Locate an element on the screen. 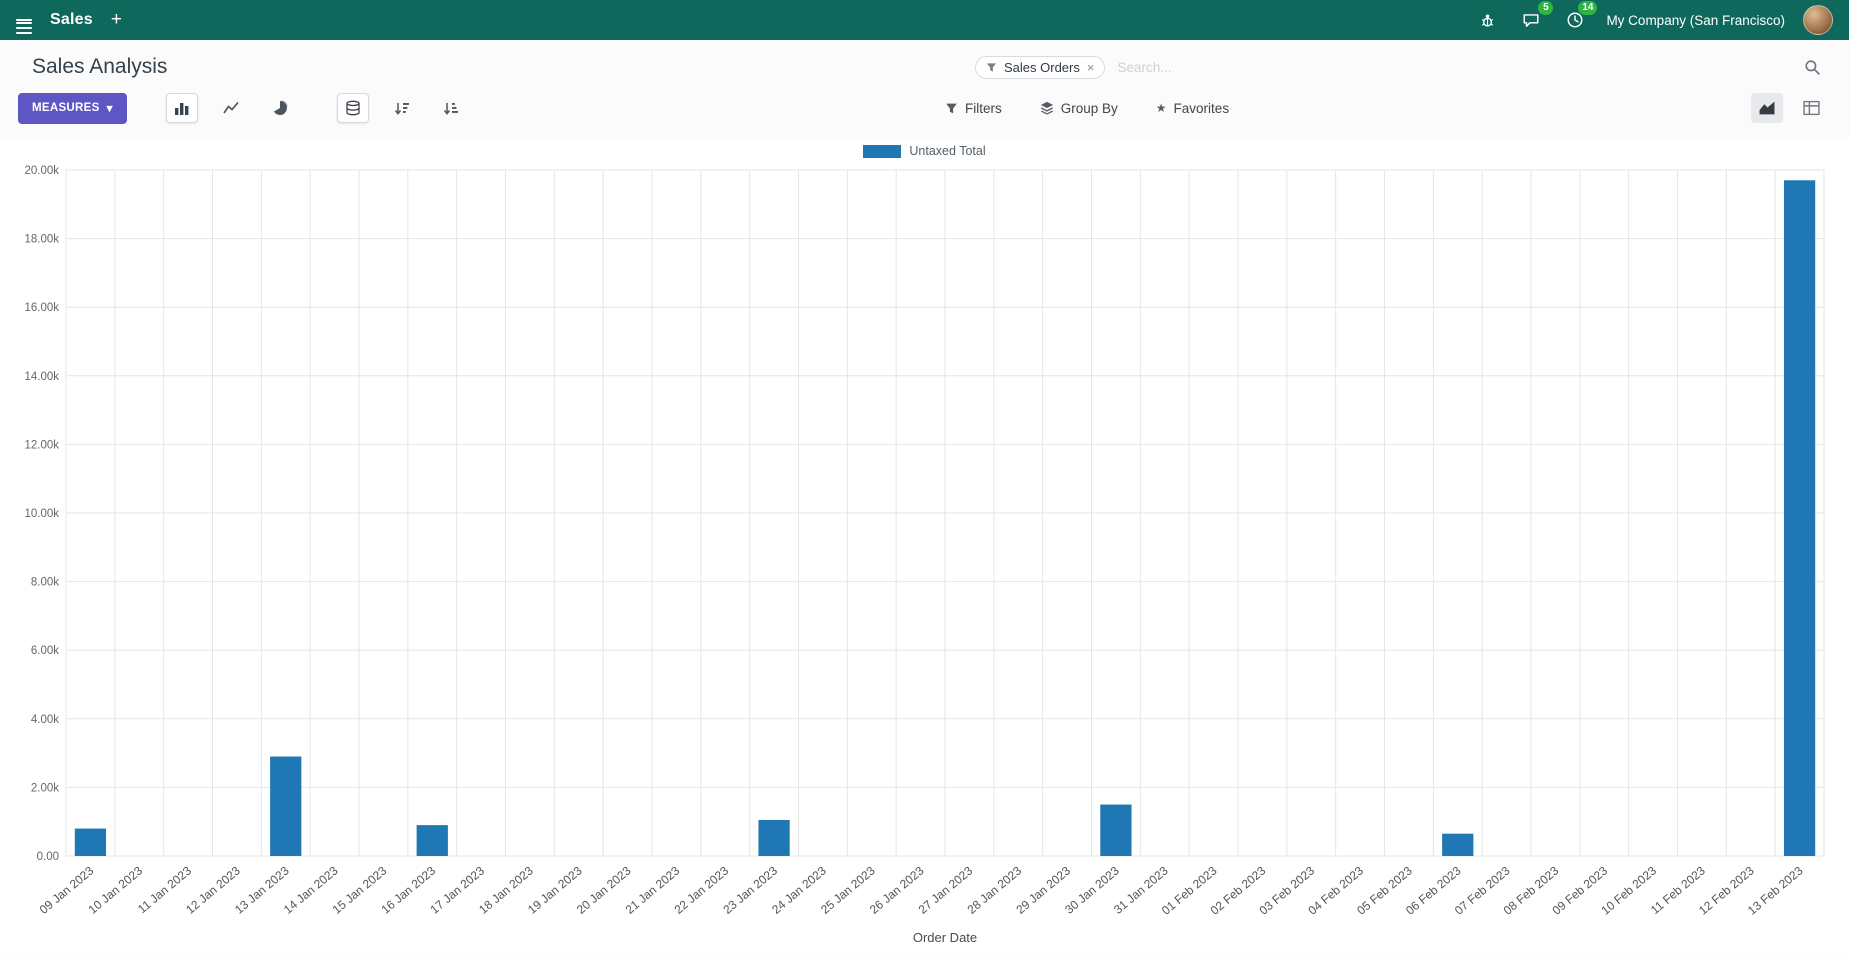  svg-text: 10 Jan 2023 is located at coordinates (116, 889).